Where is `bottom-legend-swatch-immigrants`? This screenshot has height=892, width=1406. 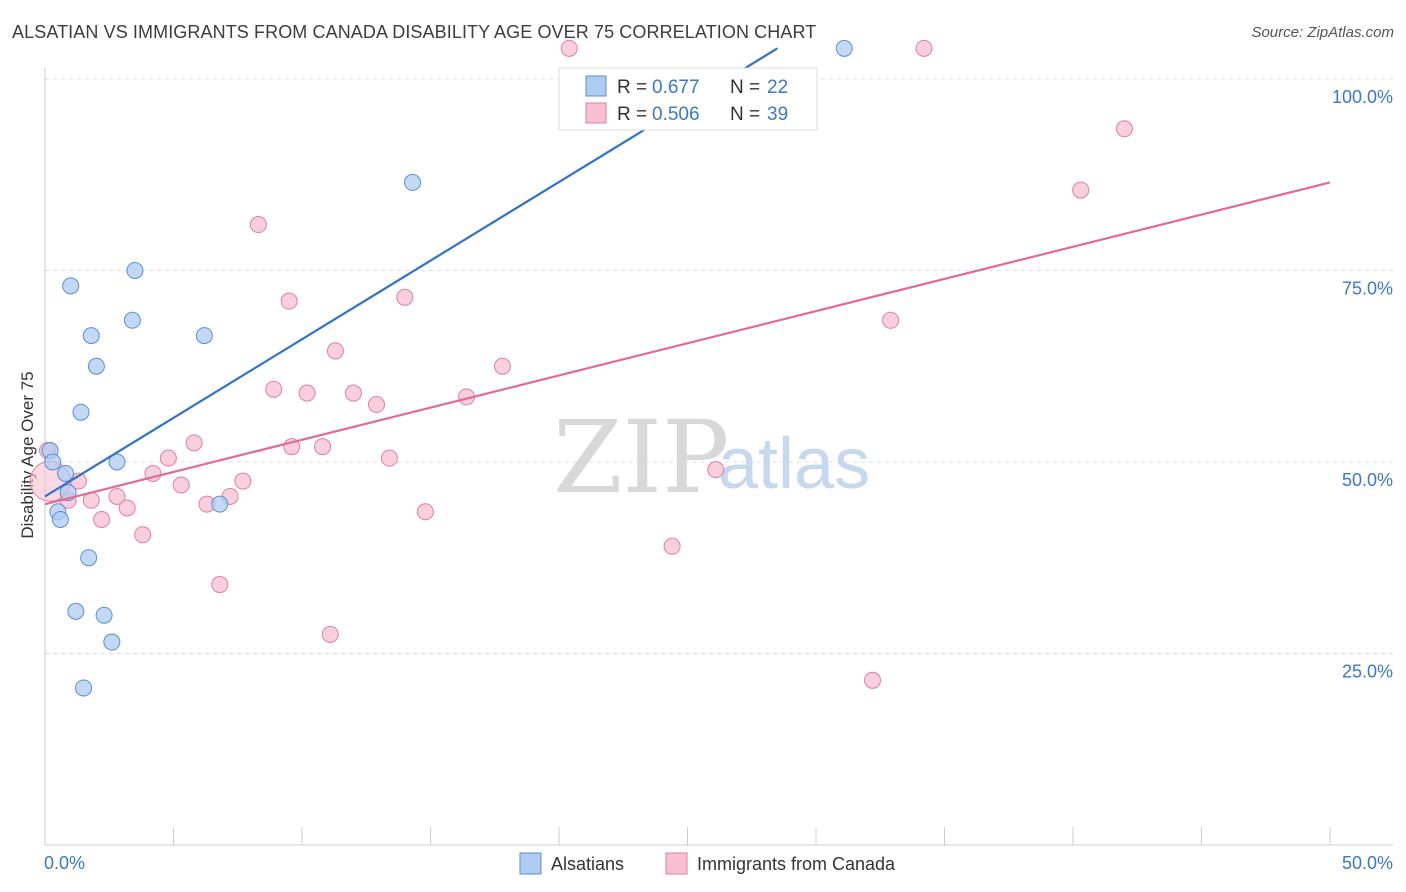
bottom-legend-swatch-immigrants is located at coordinates (676, 863).